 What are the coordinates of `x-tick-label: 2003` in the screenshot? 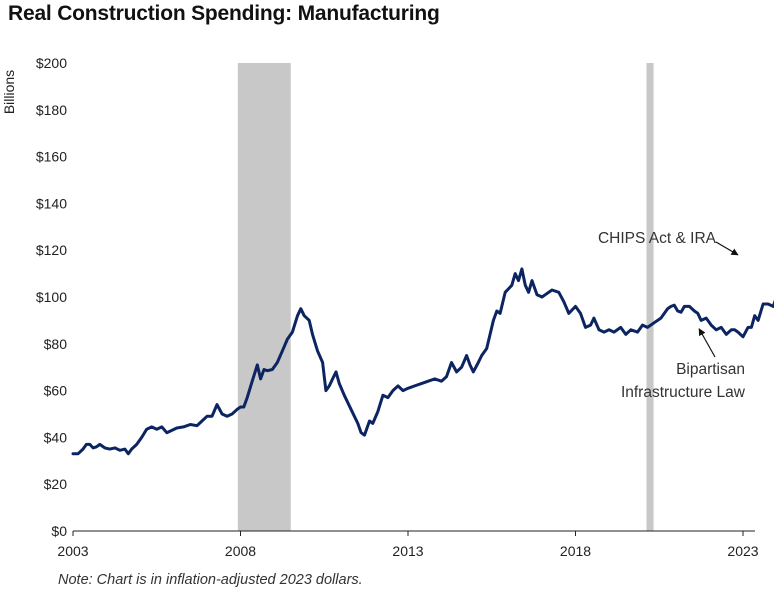 It's located at (72, 551).